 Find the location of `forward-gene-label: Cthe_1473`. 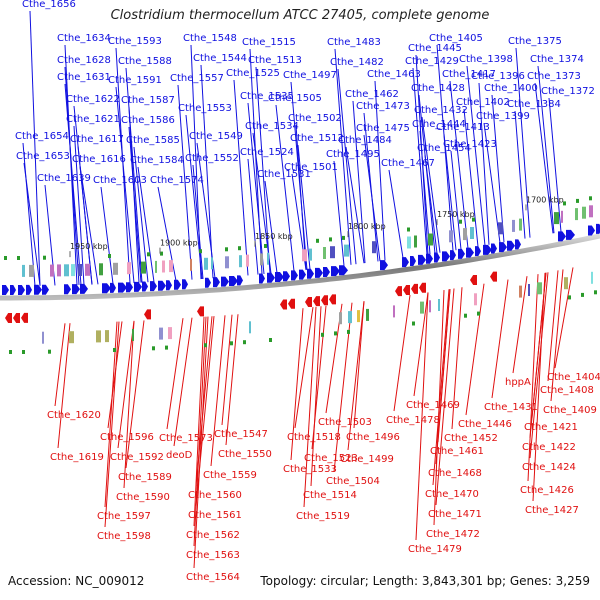

forward-gene-label: Cthe_1473 is located at coordinates (383, 106).